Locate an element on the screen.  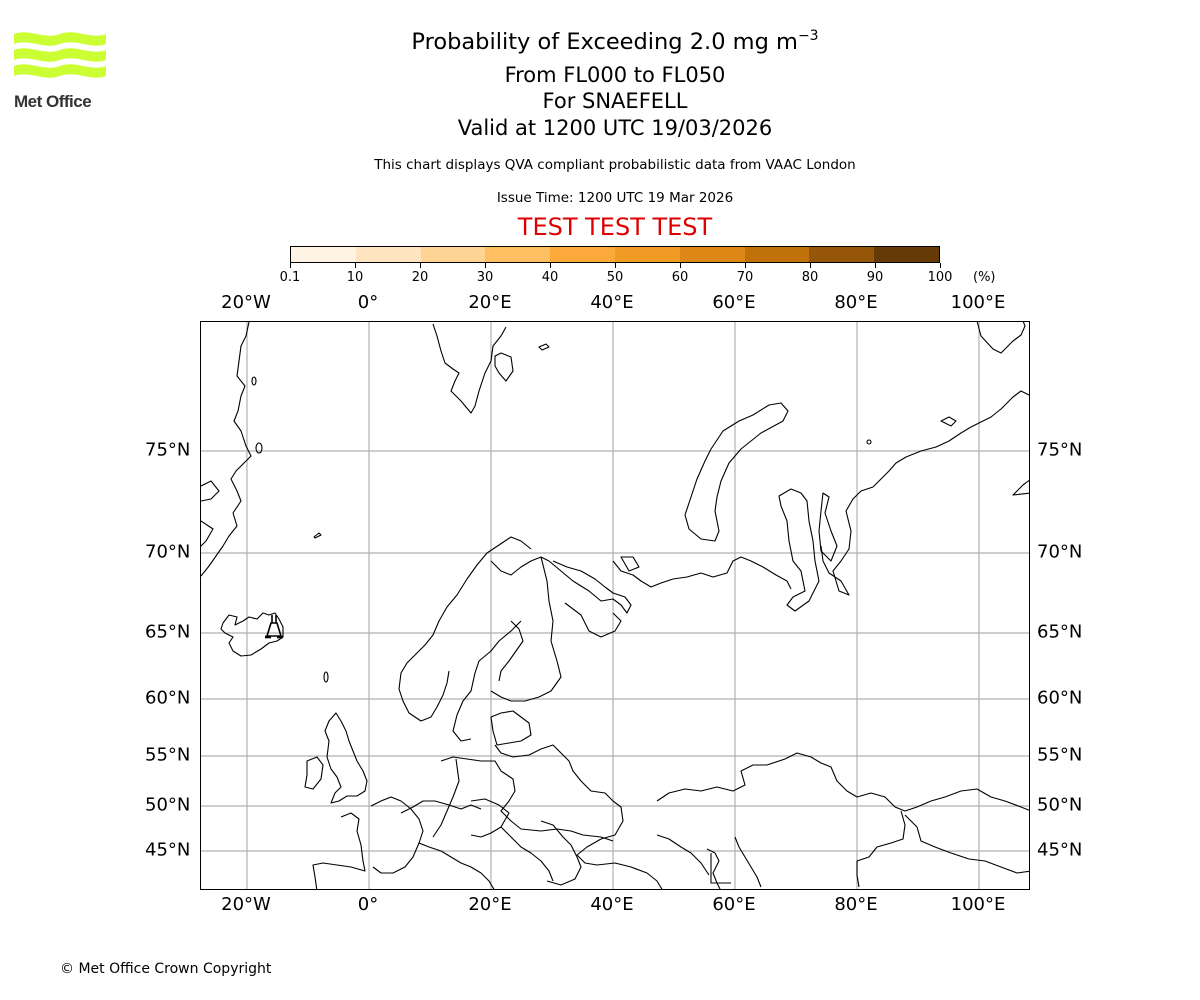
colorbar-tick-label: 60 is located at coordinates (680, 277).